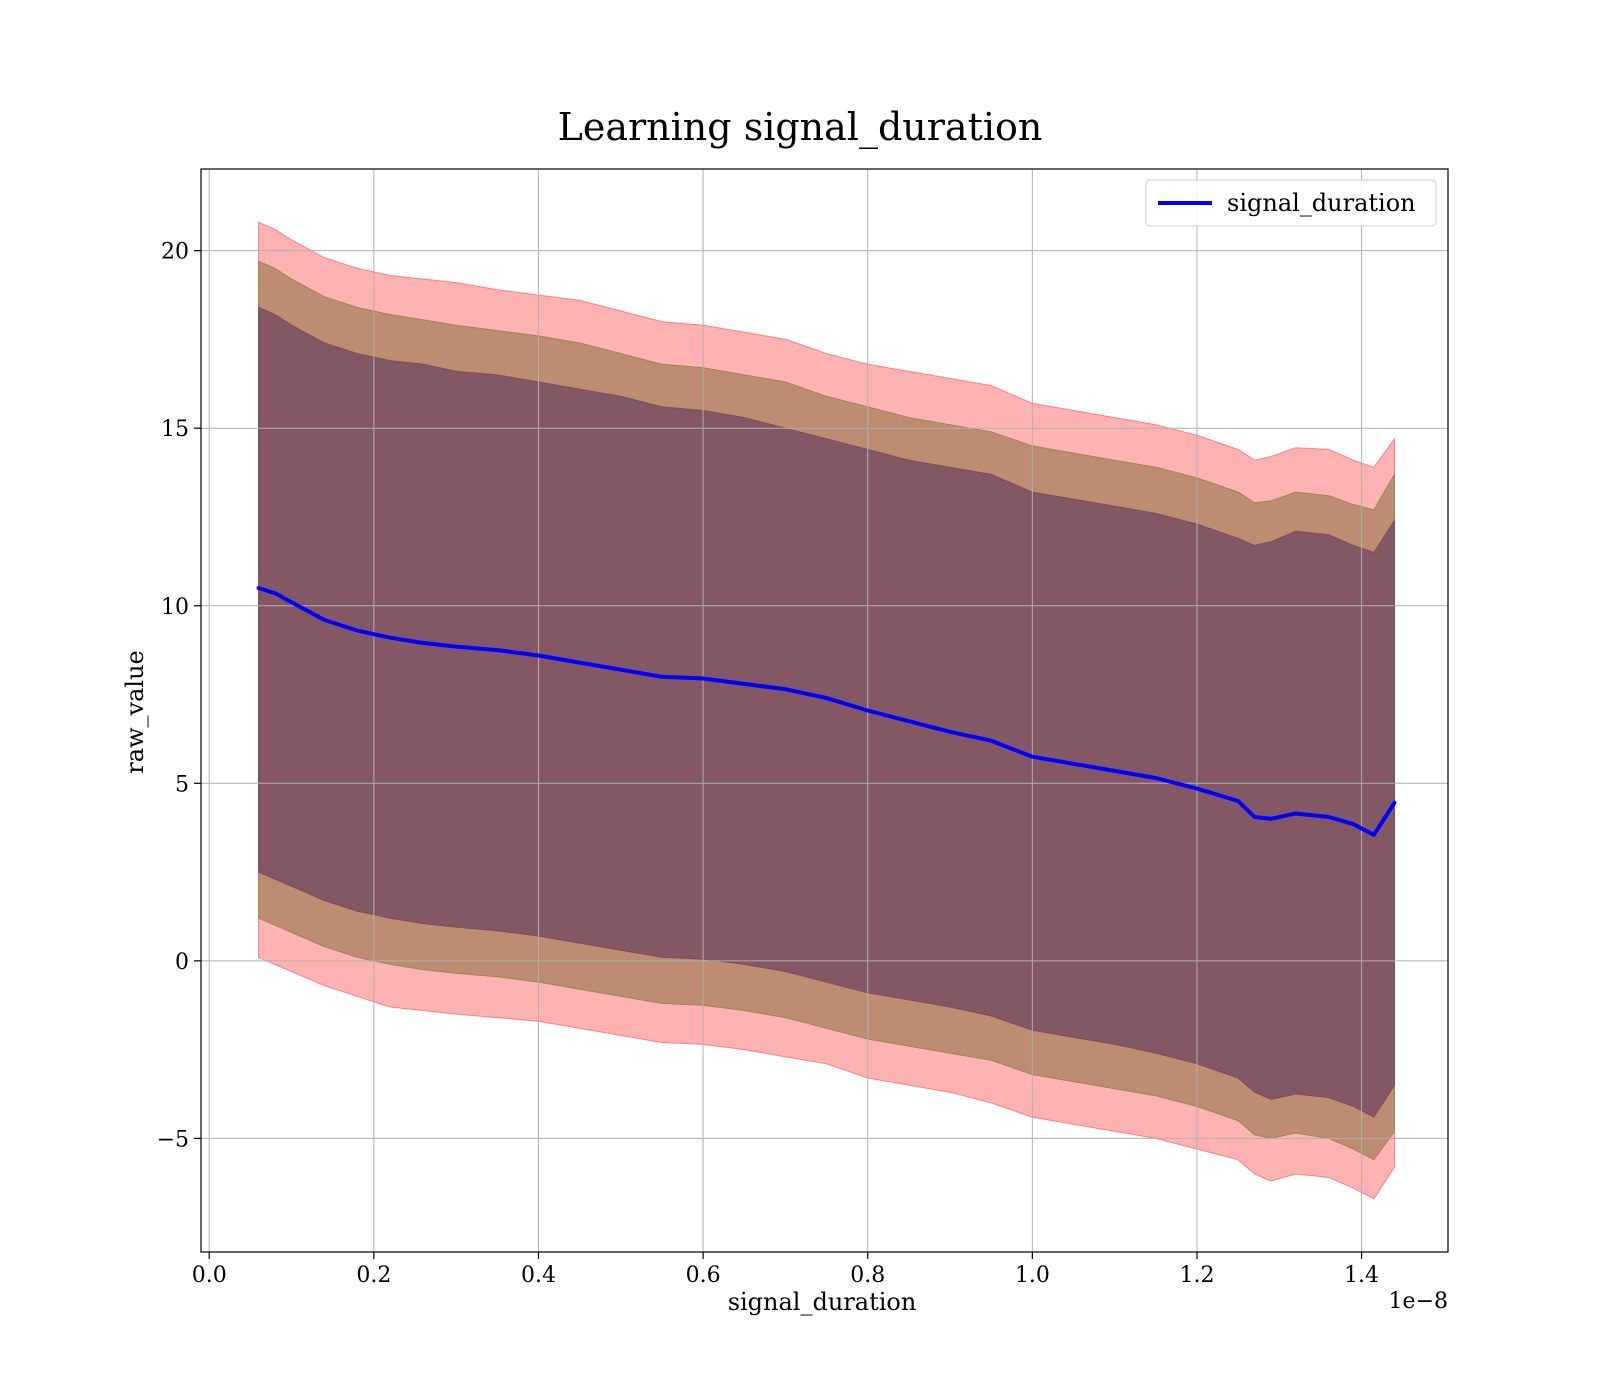 The image size is (1600, 1400). I want to click on legend: signal_duration, so click(1291, 203).